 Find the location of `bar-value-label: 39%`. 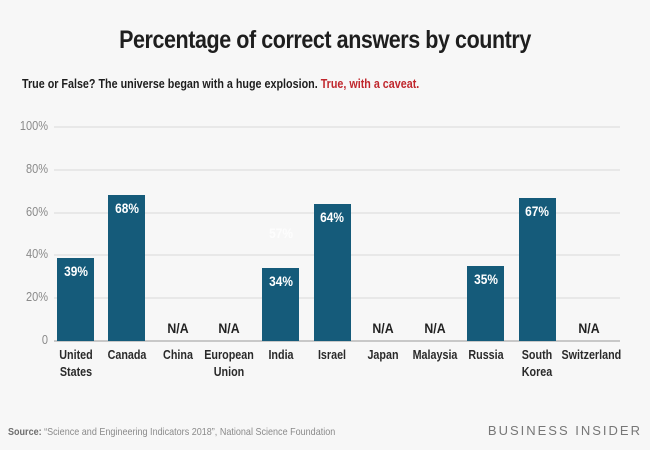

bar-value-label: 39% is located at coordinates (75, 271).